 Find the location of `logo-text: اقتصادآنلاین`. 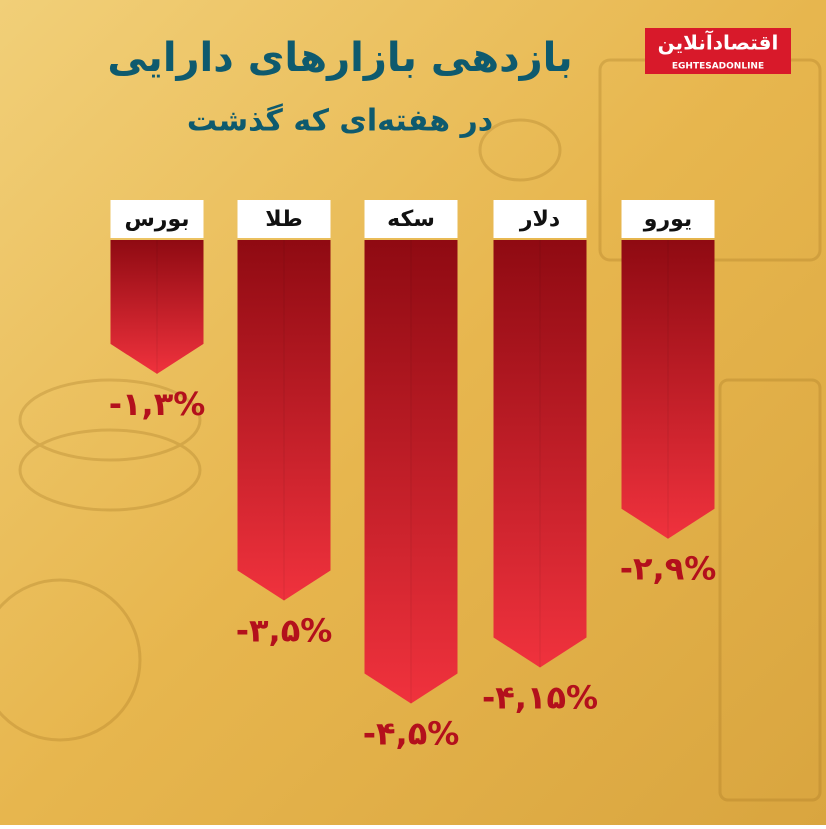

logo-text: اقتصادآنلاین is located at coordinates (718, 42).